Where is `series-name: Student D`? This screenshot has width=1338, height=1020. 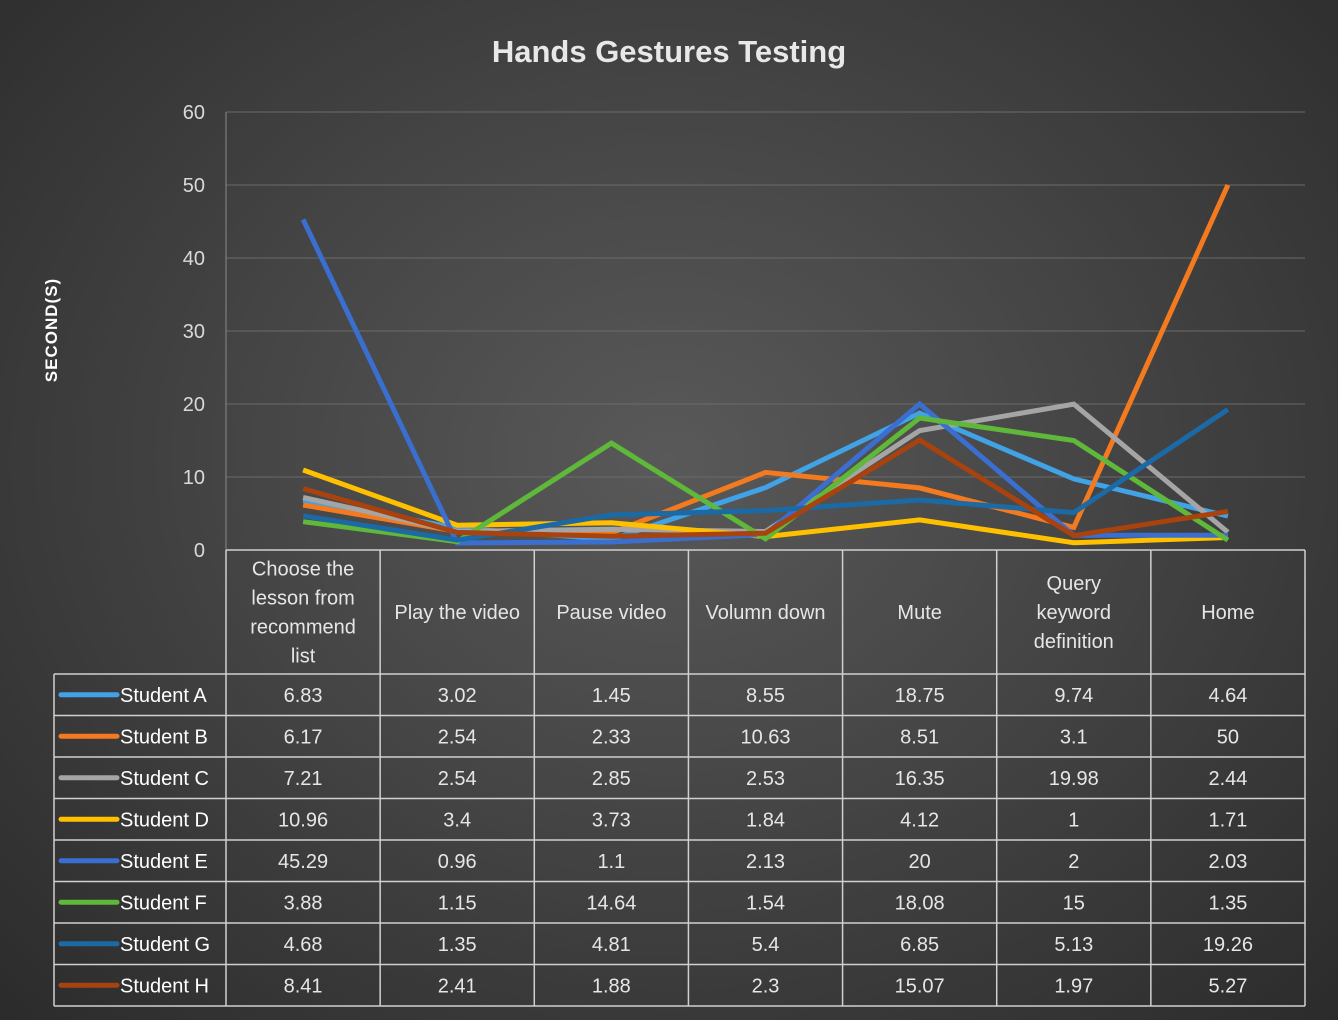 series-name: Student D is located at coordinates (164, 820).